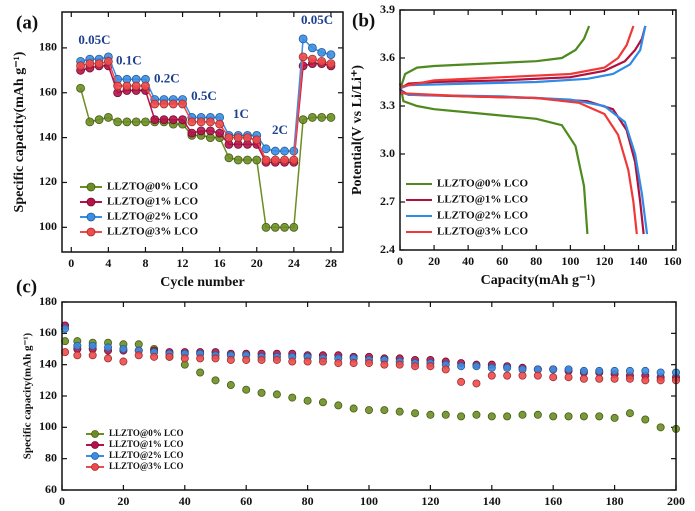 The width and height of the screenshot is (695, 511). I want to click on x-axis-title: Capacity(mAh g⁻¹), so click(538, 280).